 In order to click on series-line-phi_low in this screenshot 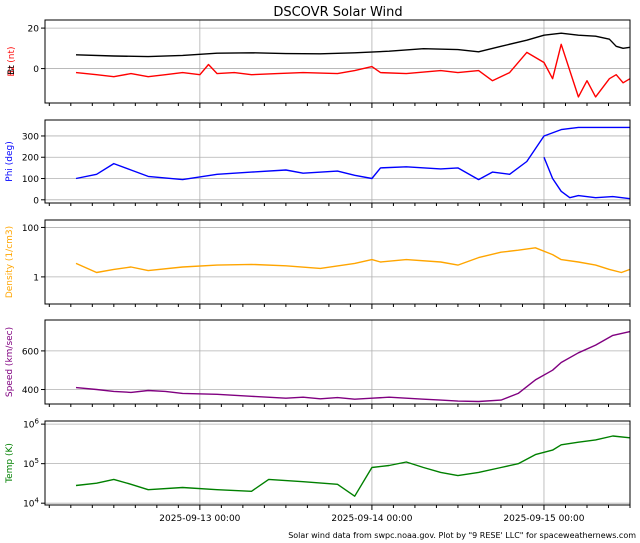, I will do `click(587, 178)`.